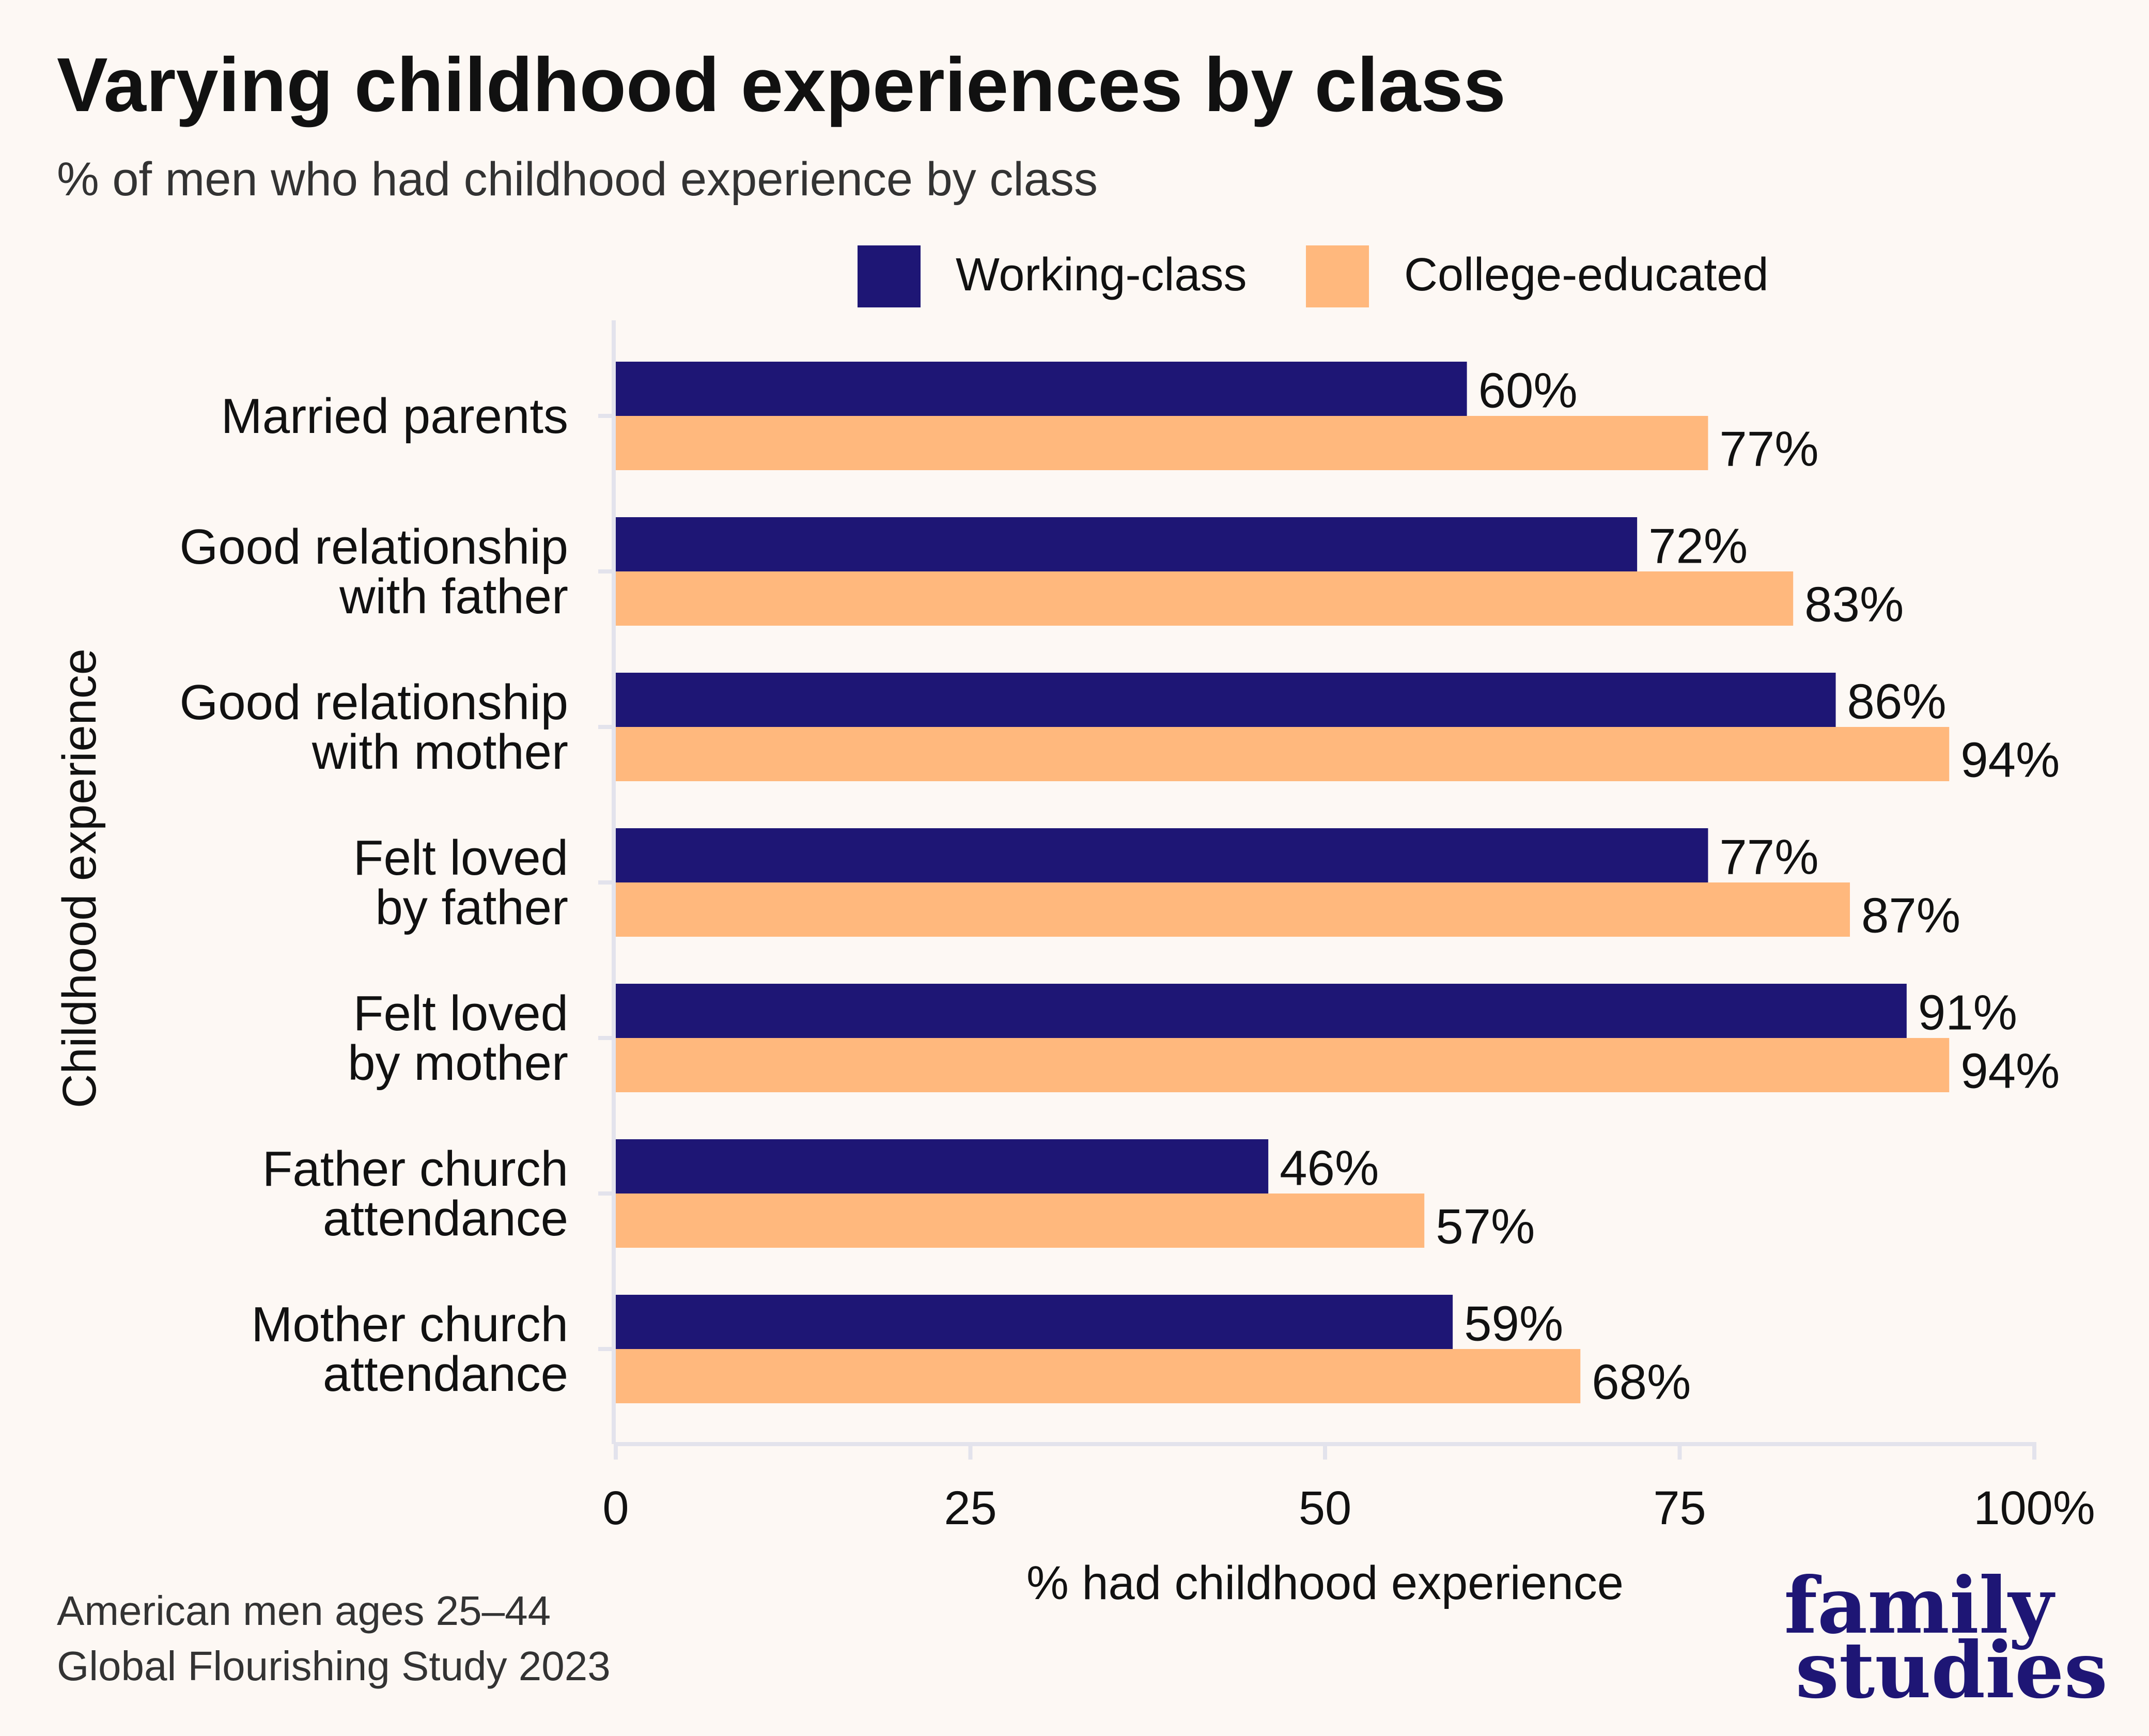 This screenshot has height=1736, width=2149. What do you see at coordinates (304, 1611) in the screenshot?
I see `source-note-line-1: American men ages 25–44` at bounding box center [304, 1611].